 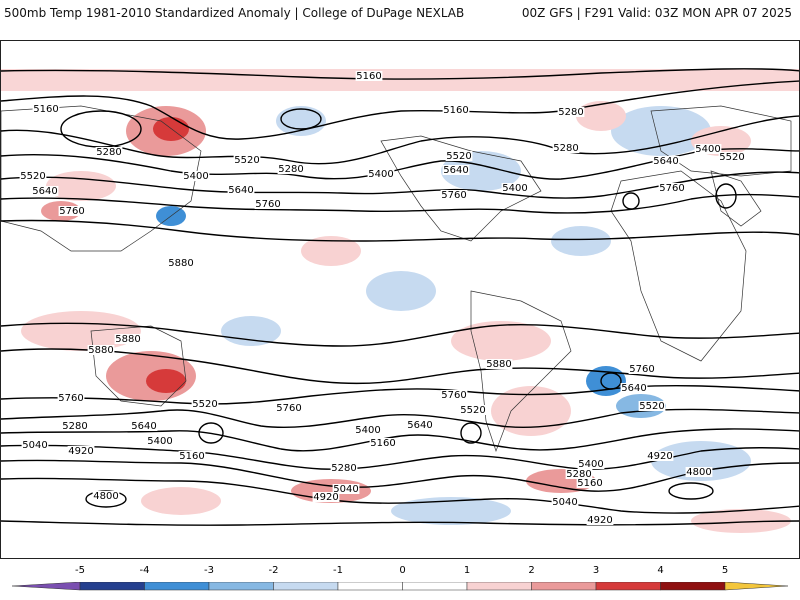 I want to click on colorbar-ticks: -5 -4 -3 -2 -1 0 1 2 3 4 5, so click(x=400, y=572).